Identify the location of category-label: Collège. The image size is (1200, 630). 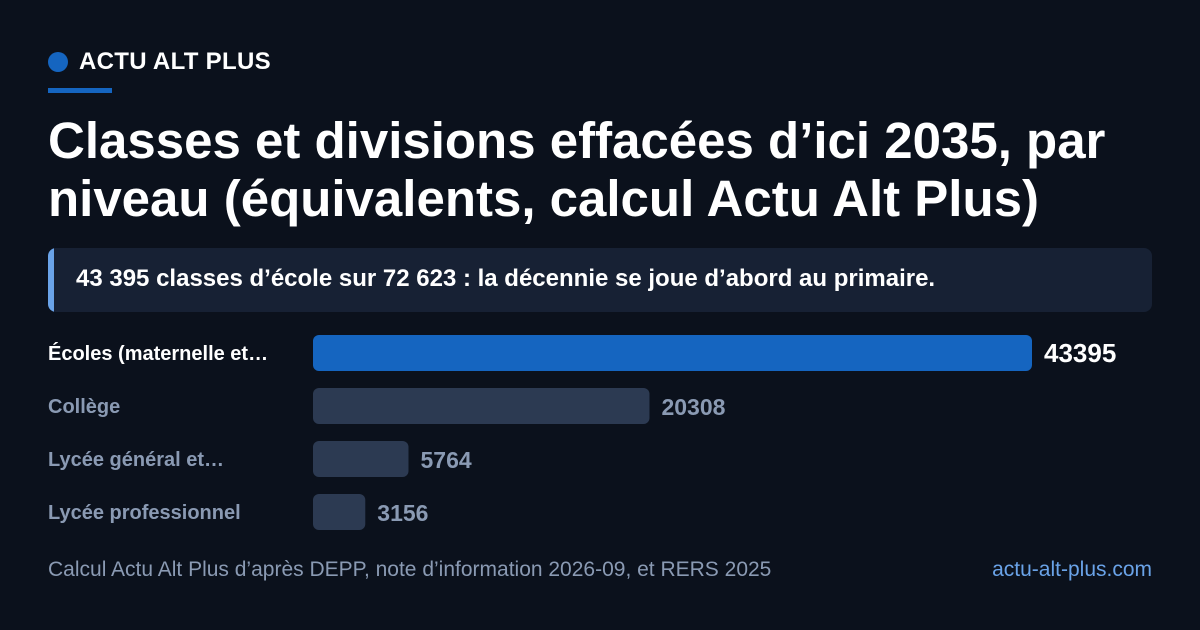
(84, 407).